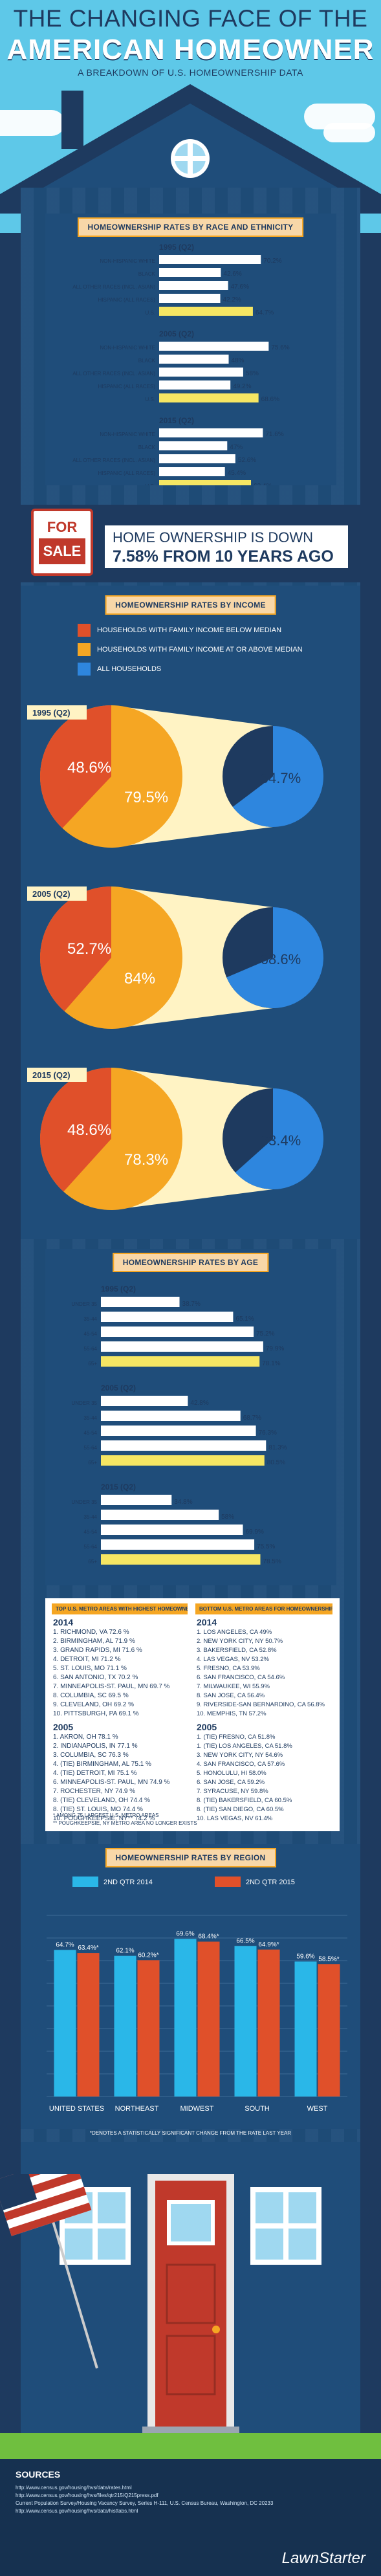 This screenshot has height=2576, width=381. What do you see at coordinates (62, 551) in the screenshot?
I see `sale-sign-sale: SALE` at bounding box center [62, 551].